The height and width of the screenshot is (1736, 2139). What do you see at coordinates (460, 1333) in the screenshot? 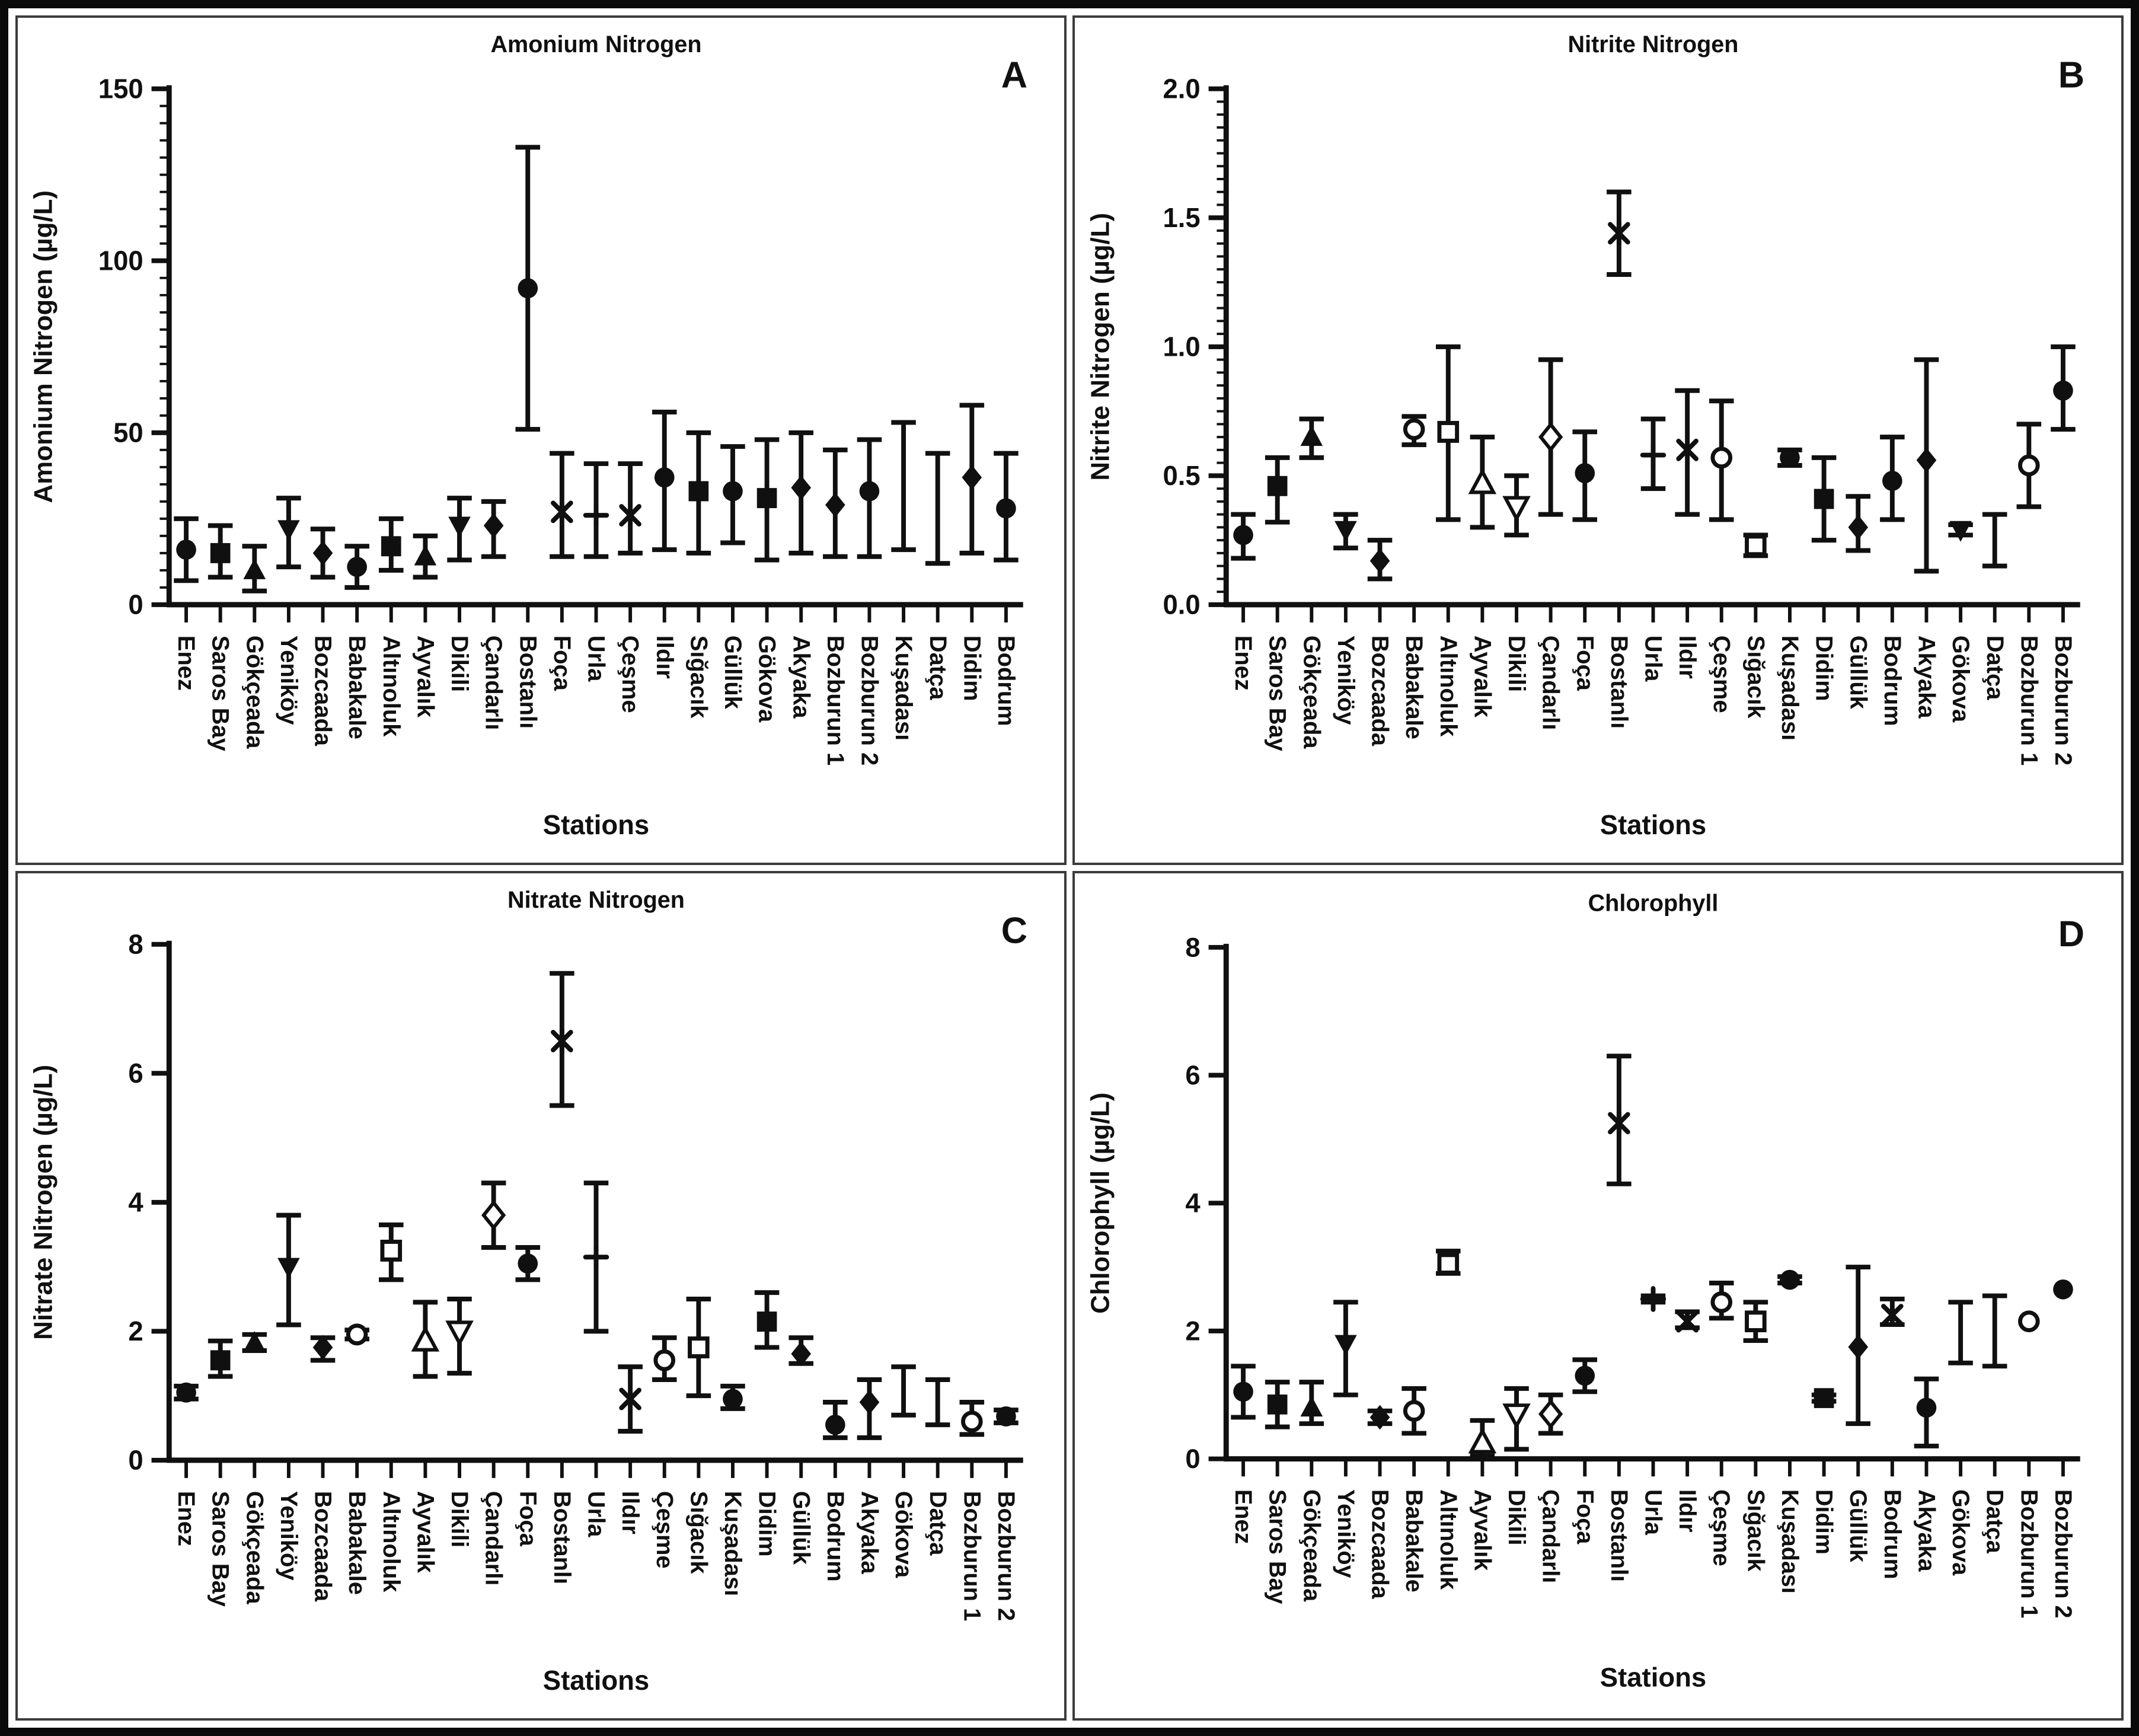
I see `data-point-Dikili` at bounding box center [460, 1333].